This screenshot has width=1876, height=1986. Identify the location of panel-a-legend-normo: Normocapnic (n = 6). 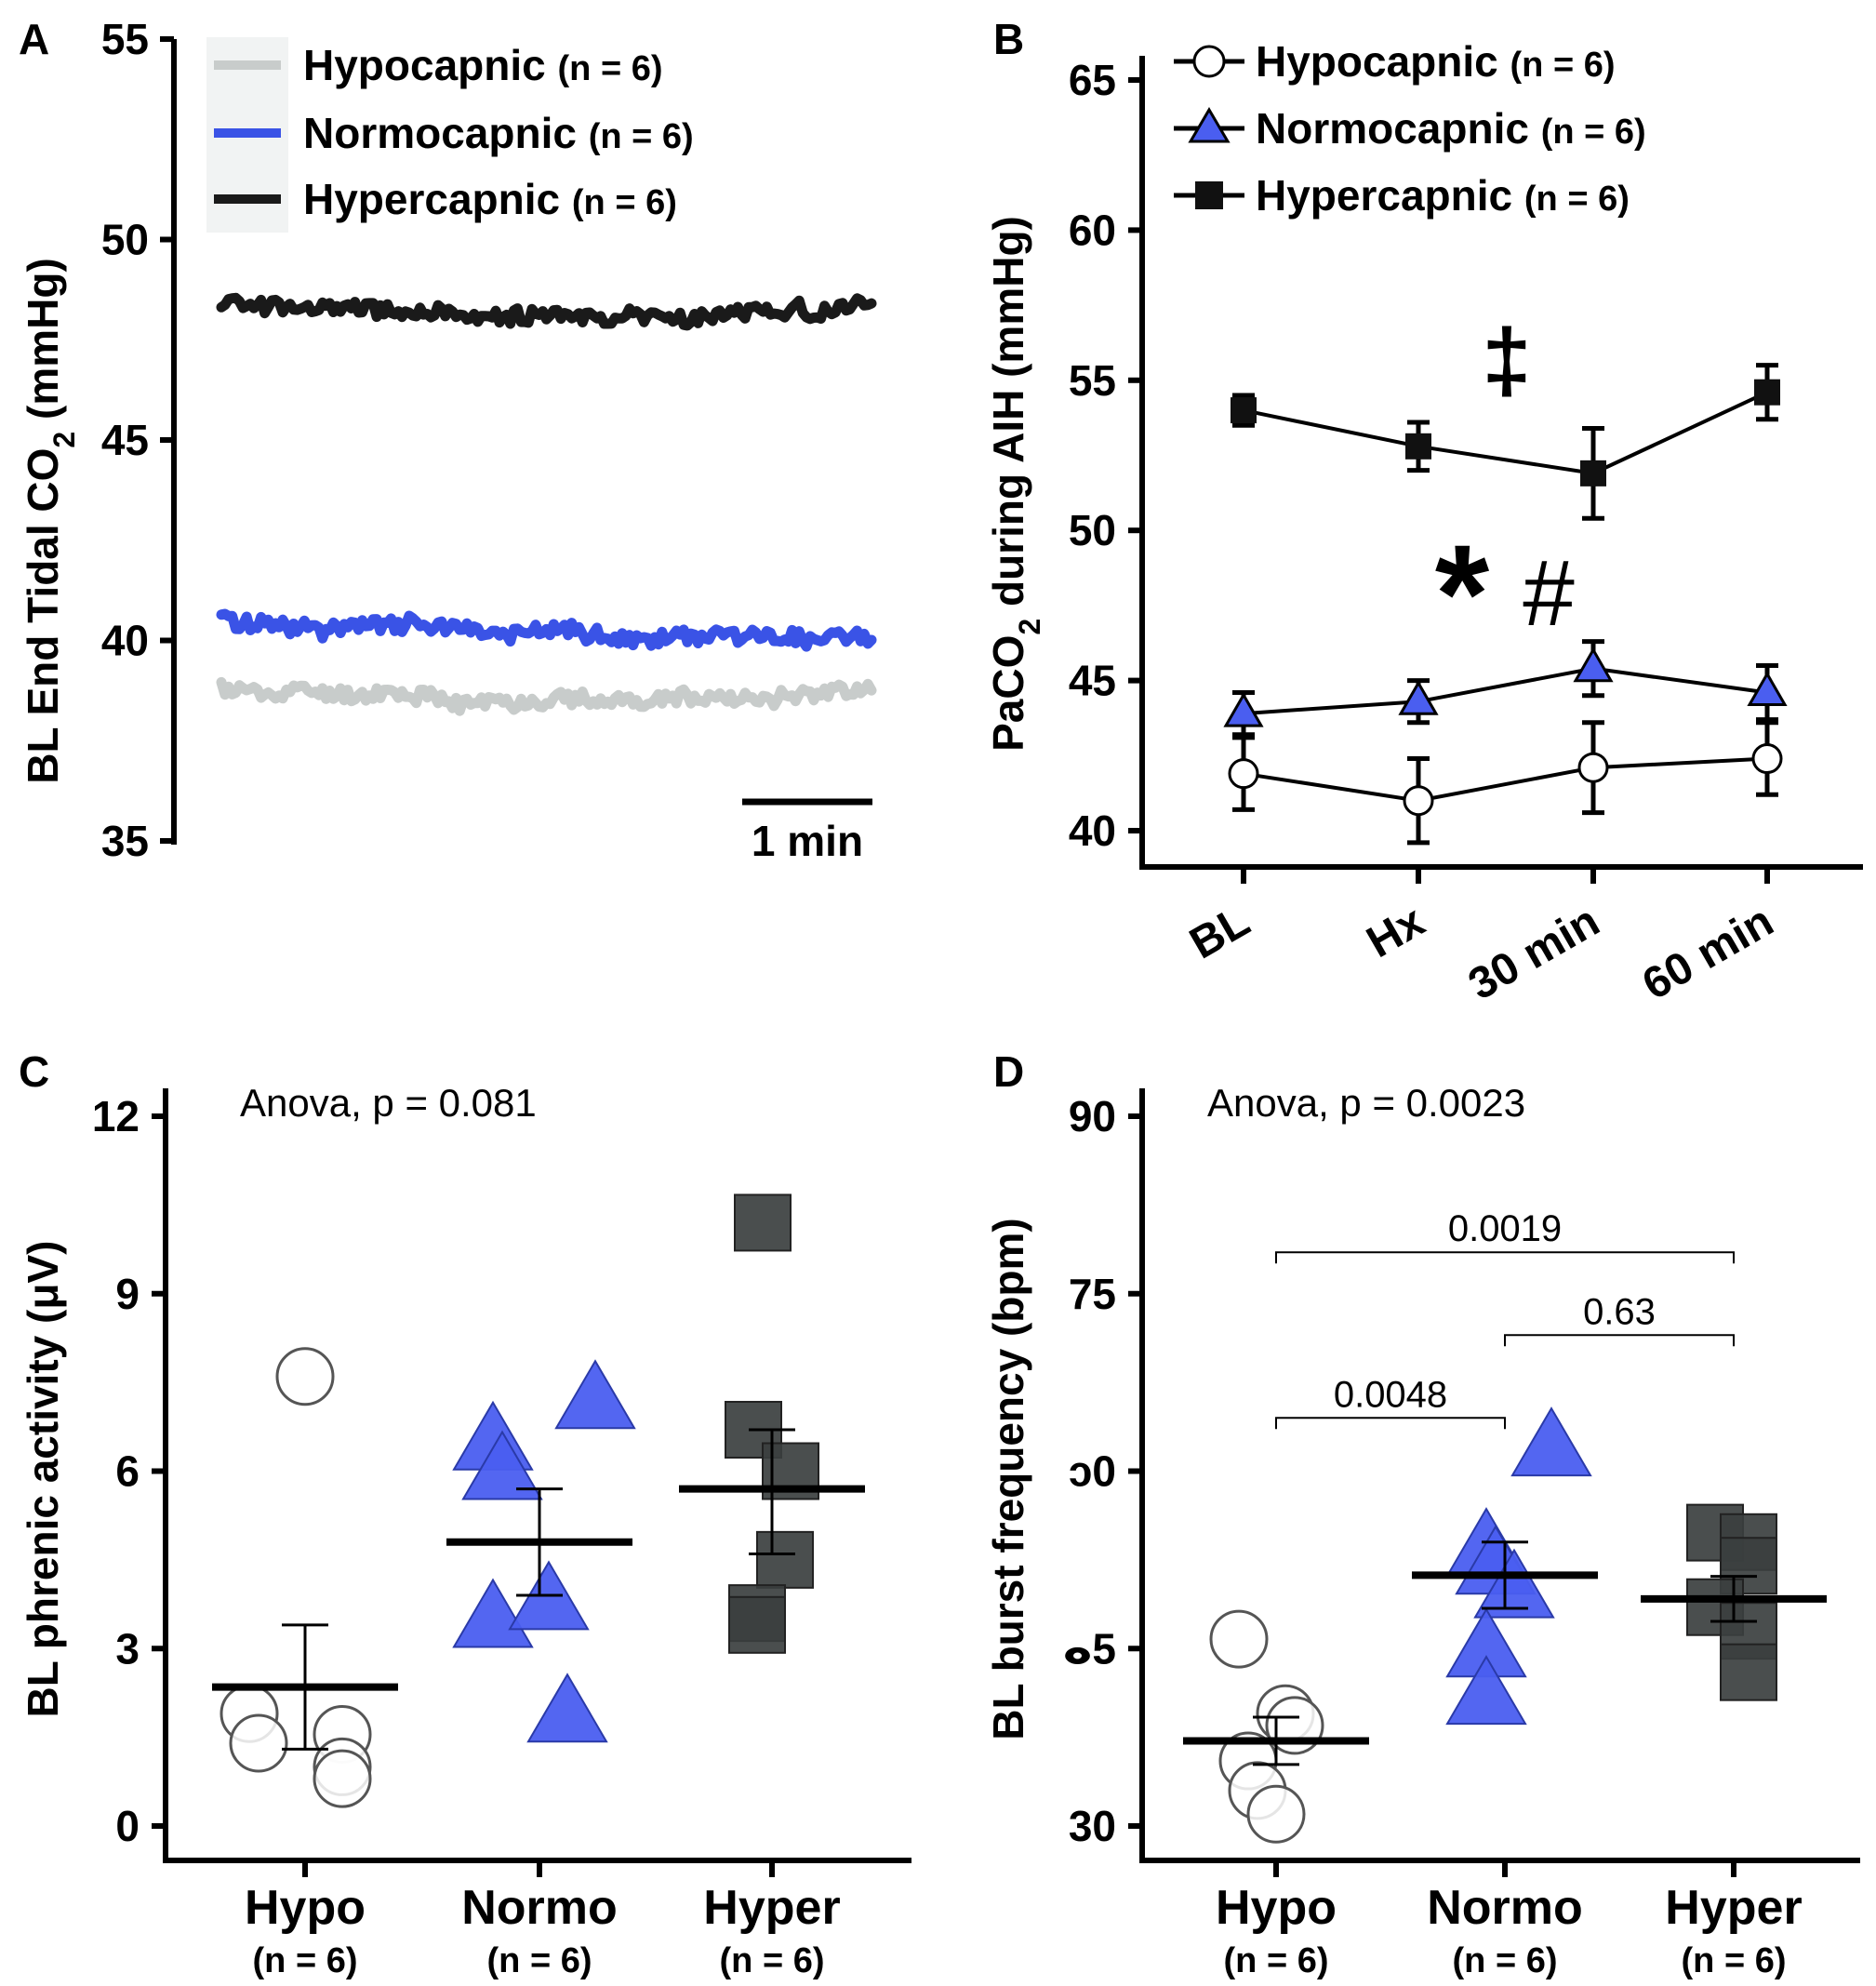
(498, 133).